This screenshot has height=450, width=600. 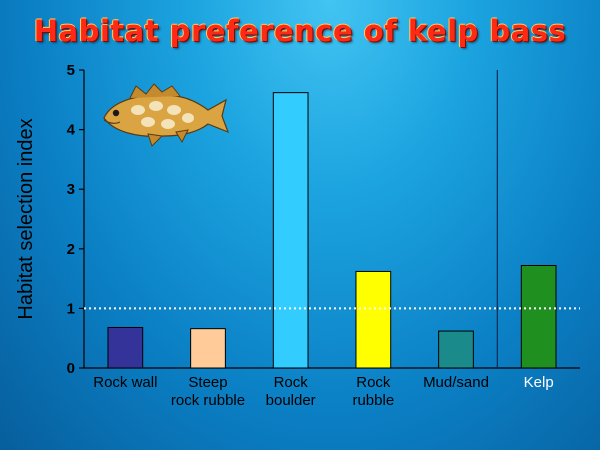 I want to click on y-axis-ticks: 0 1 2 3 4 5, so click(x=75, y=219).